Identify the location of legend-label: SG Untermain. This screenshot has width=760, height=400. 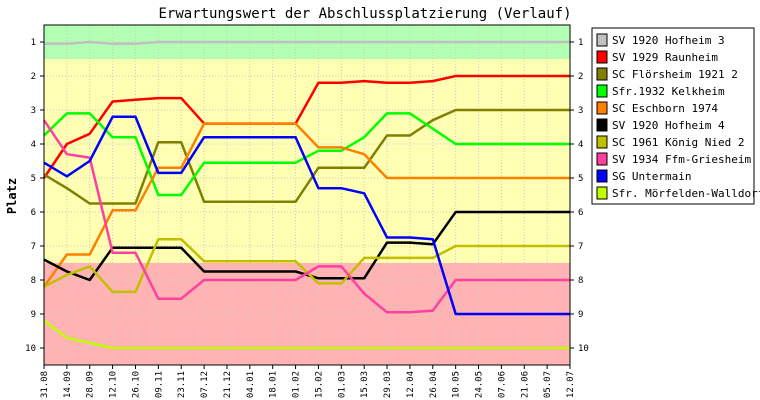
(651, 176).